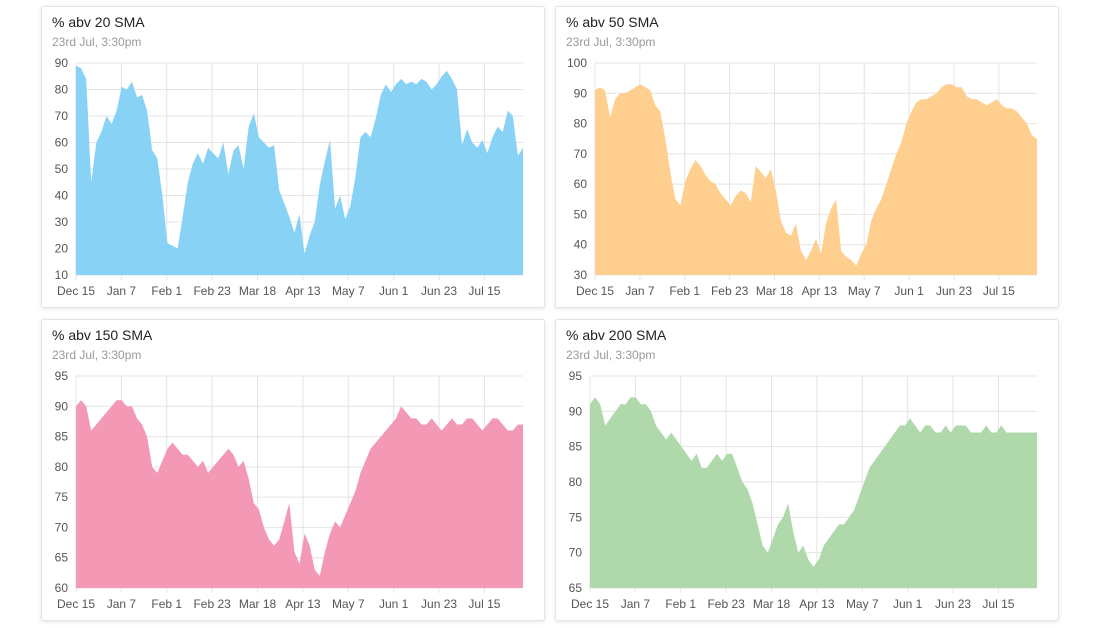  Describe the element at coordinates (999, 291) in the screenshot. I see `x-tick-label: Jul 15` at that location.